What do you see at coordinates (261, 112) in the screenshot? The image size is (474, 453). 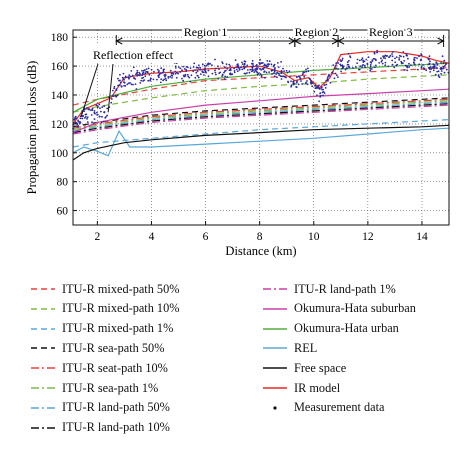 I see `series-itu-r-sea-path-50pct` at bounding box center [261, 112].